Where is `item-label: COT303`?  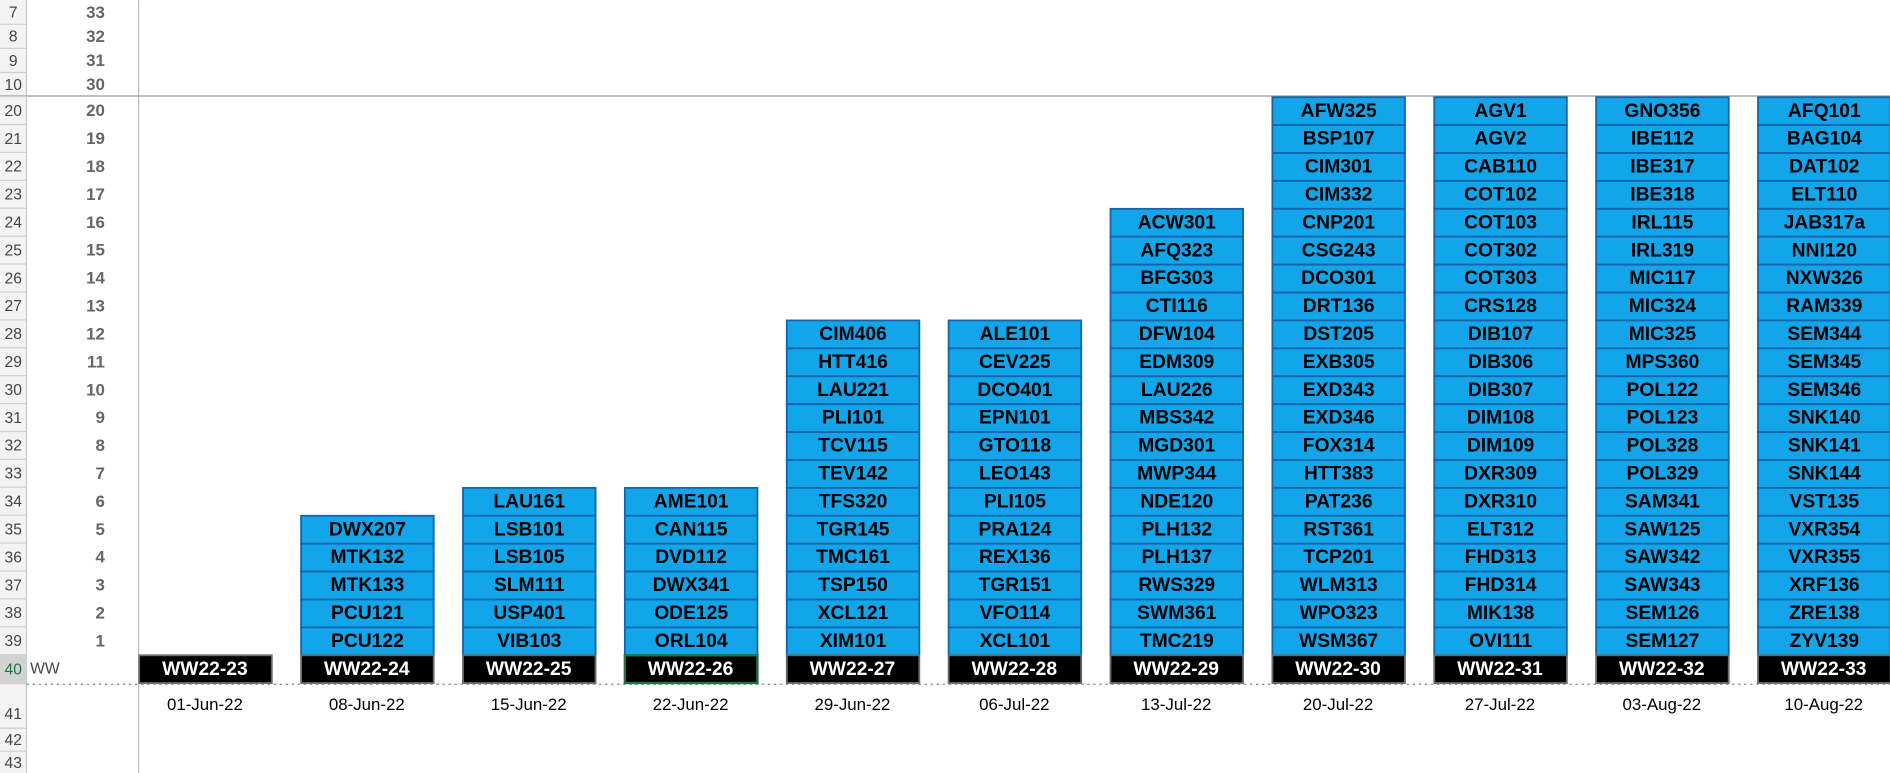 item-label: COT303 is located at coordinates (1500, 278).